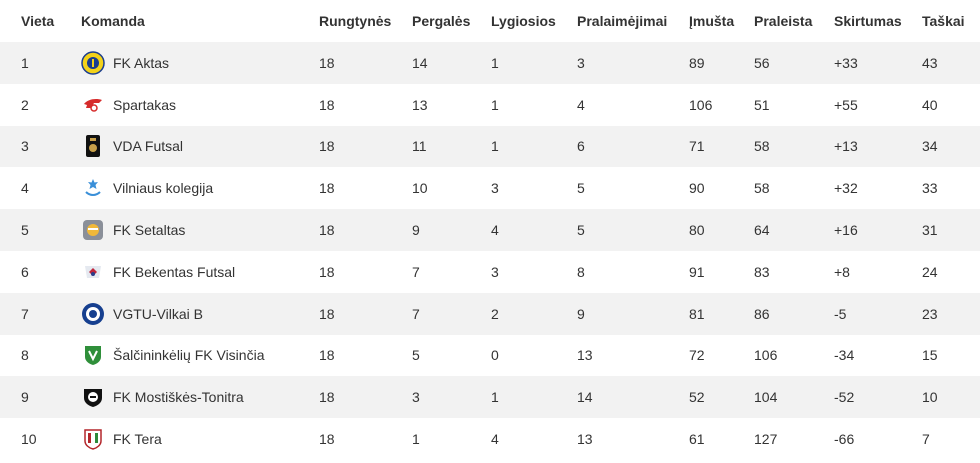 Image resolution: width=980 pixels, height=463 pixels. I want to click on cell-place: 9, so click(25, 397).